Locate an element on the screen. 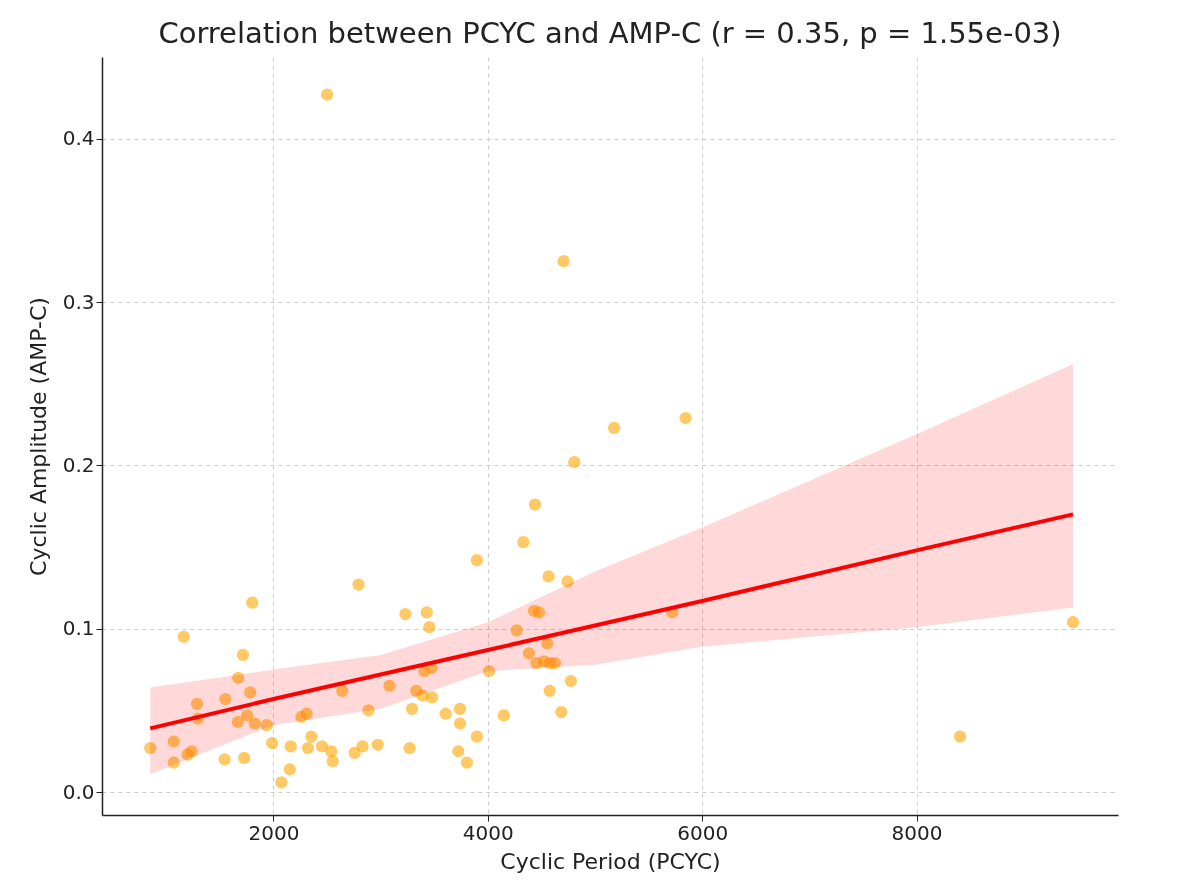 The width and height of the screenshot is (1187, 887). x-tick-label: 4000 is located at coordinates (488, 832).